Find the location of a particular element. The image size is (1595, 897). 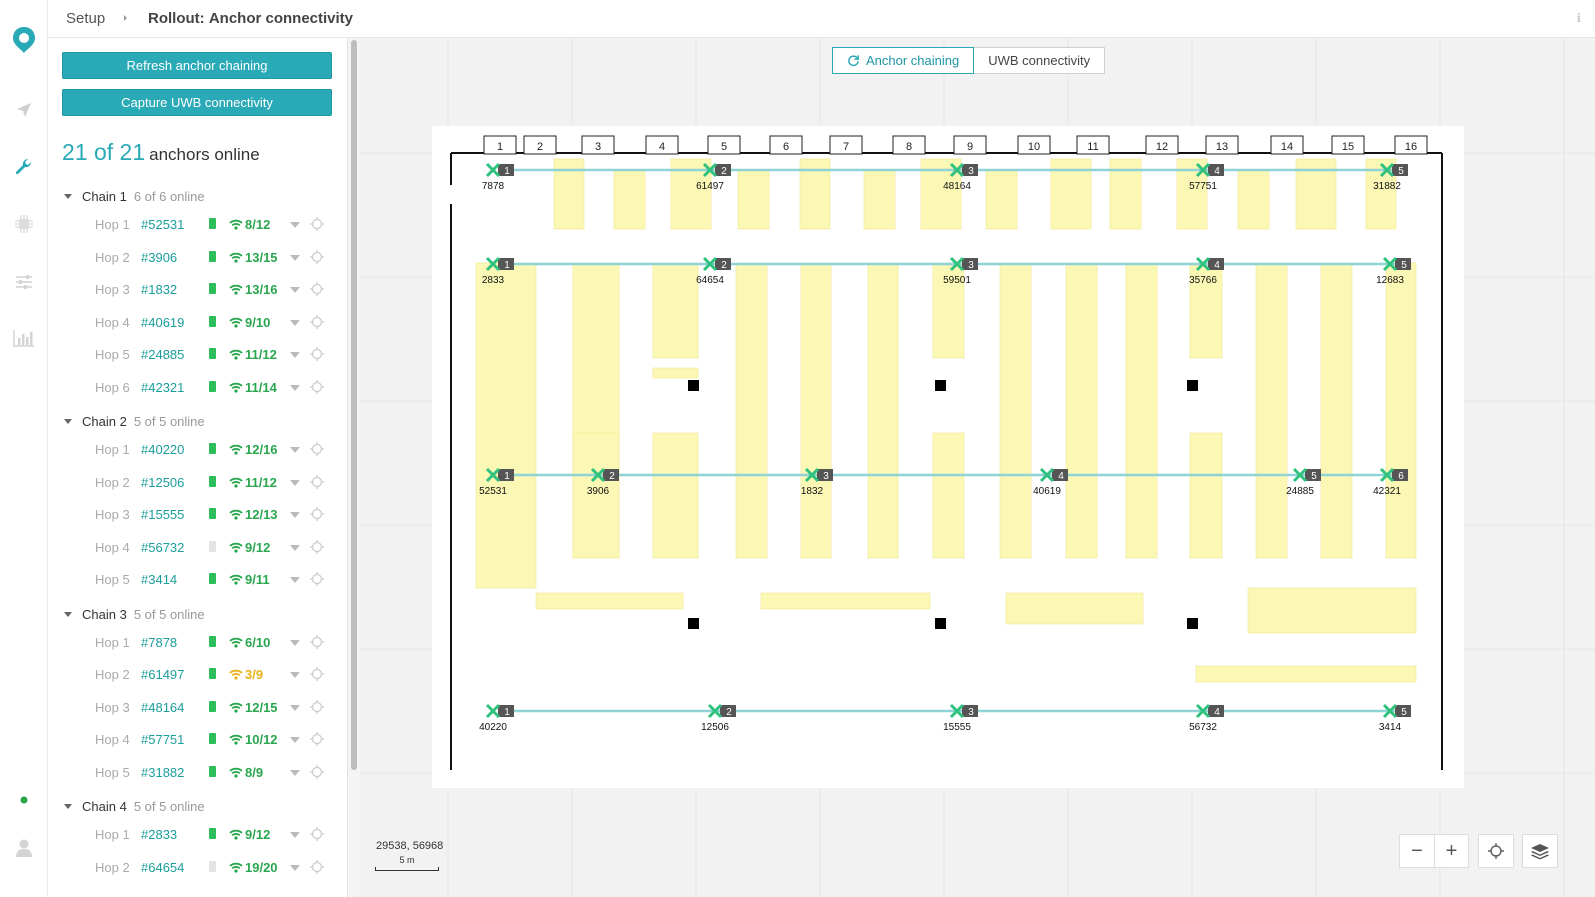

hop-row: Hop 1 #52531 8/12 is located at coordinates (215, 225).